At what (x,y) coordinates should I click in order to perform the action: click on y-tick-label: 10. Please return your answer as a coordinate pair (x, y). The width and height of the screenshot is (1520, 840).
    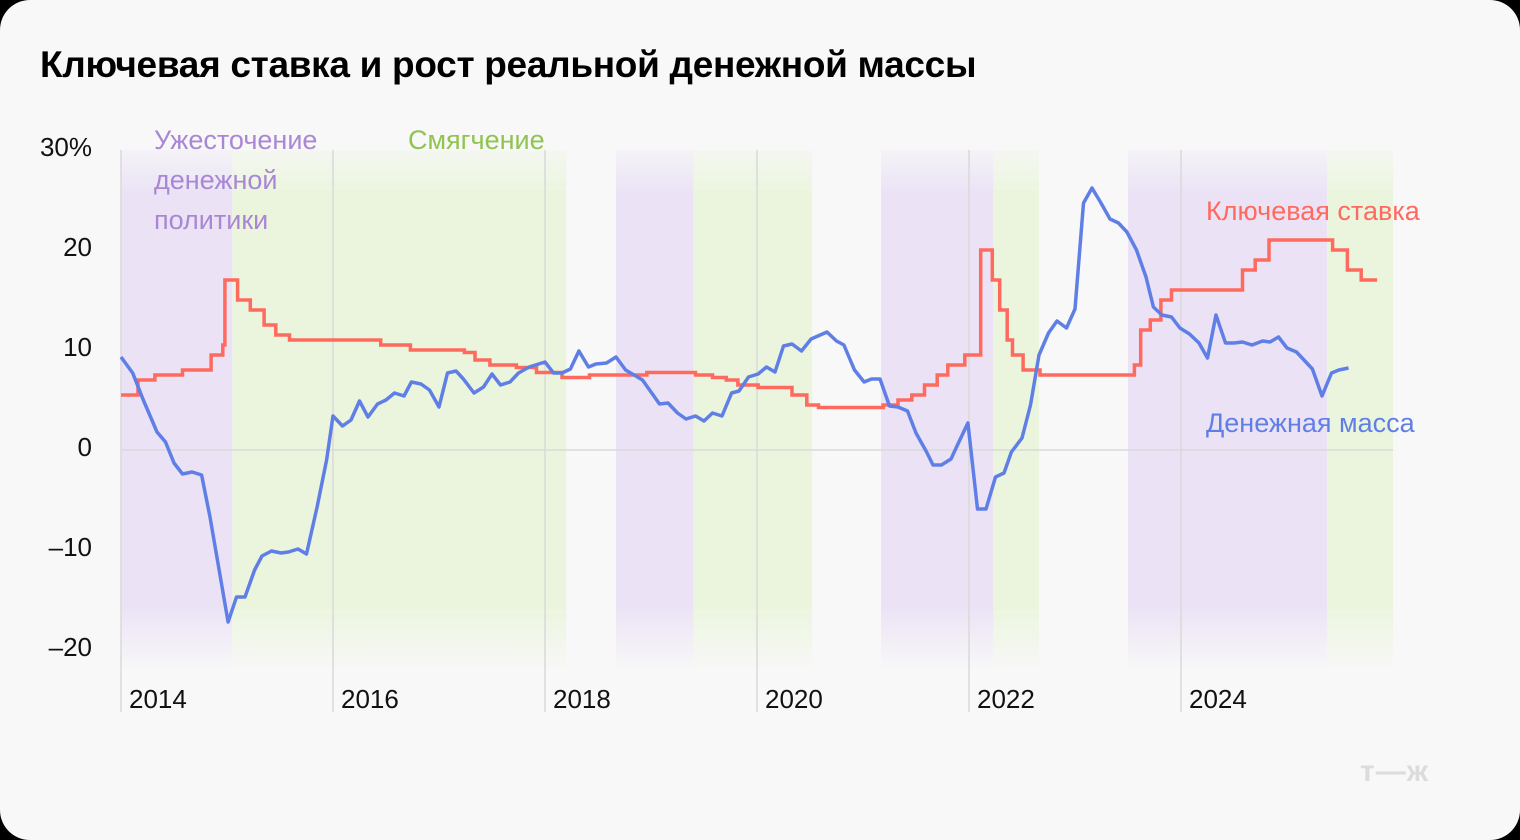
    Looking at the image, I should click on (77, 347).